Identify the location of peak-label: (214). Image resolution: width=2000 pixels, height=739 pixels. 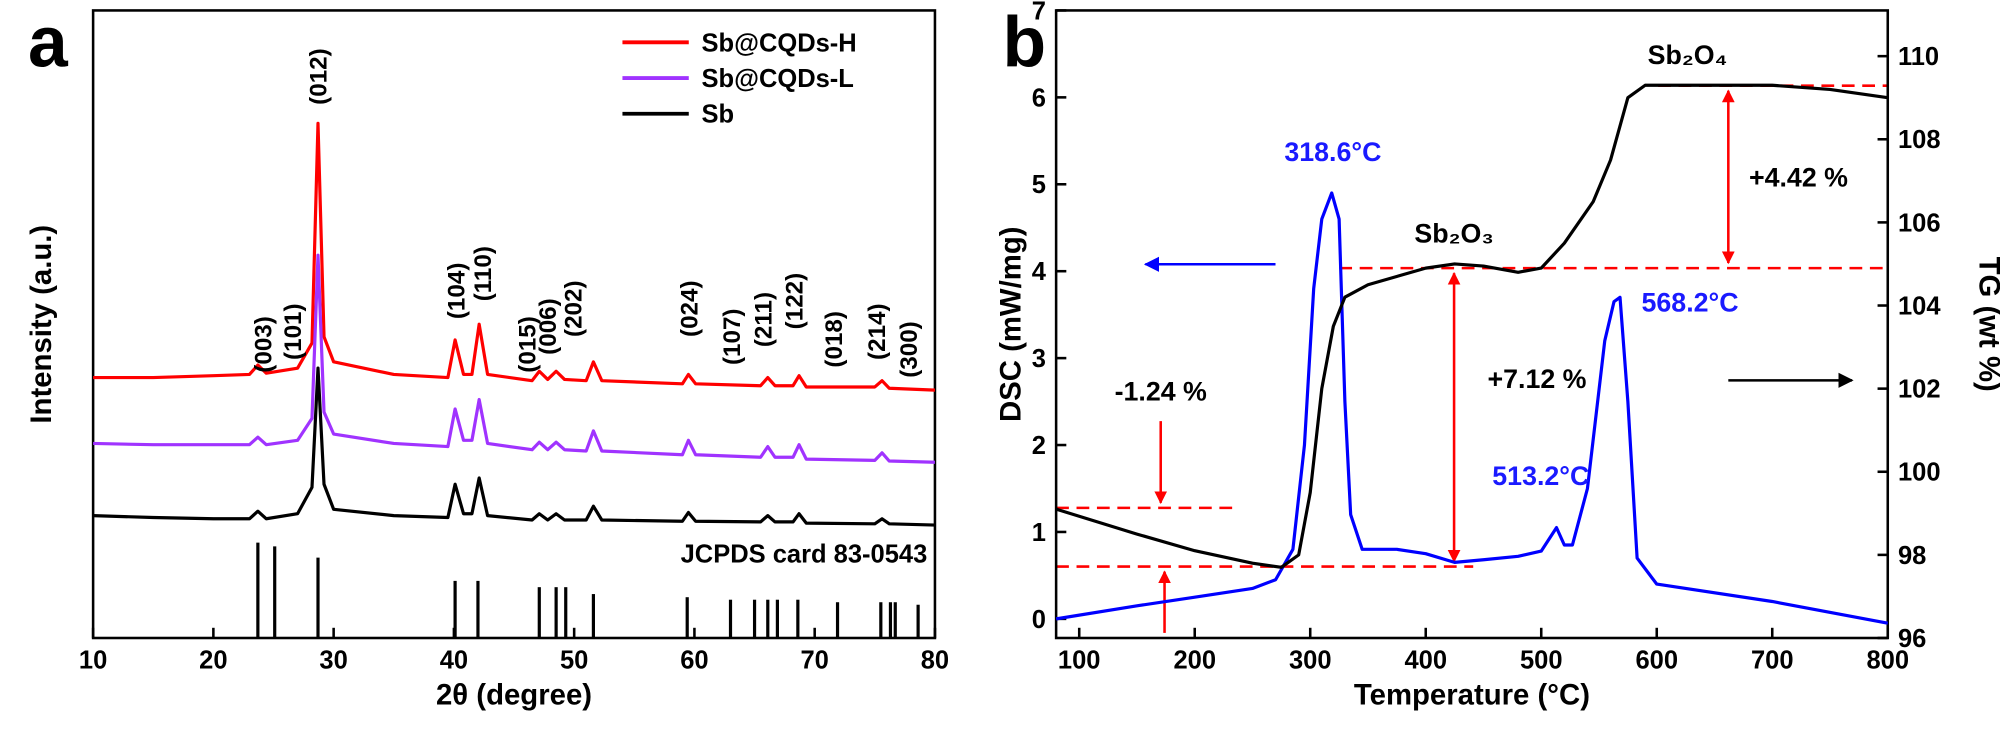
(877, 331).